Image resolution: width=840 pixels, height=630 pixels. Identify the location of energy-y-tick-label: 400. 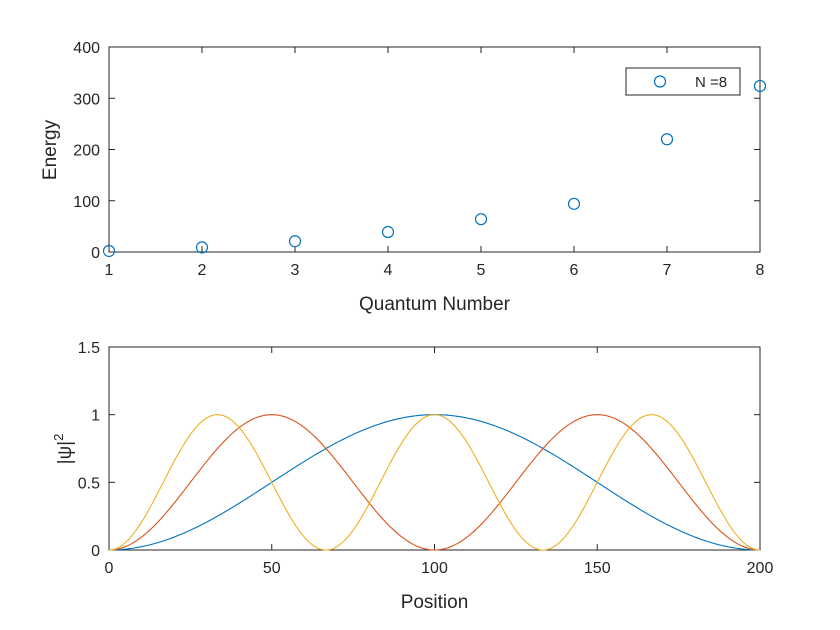
(86, 48).